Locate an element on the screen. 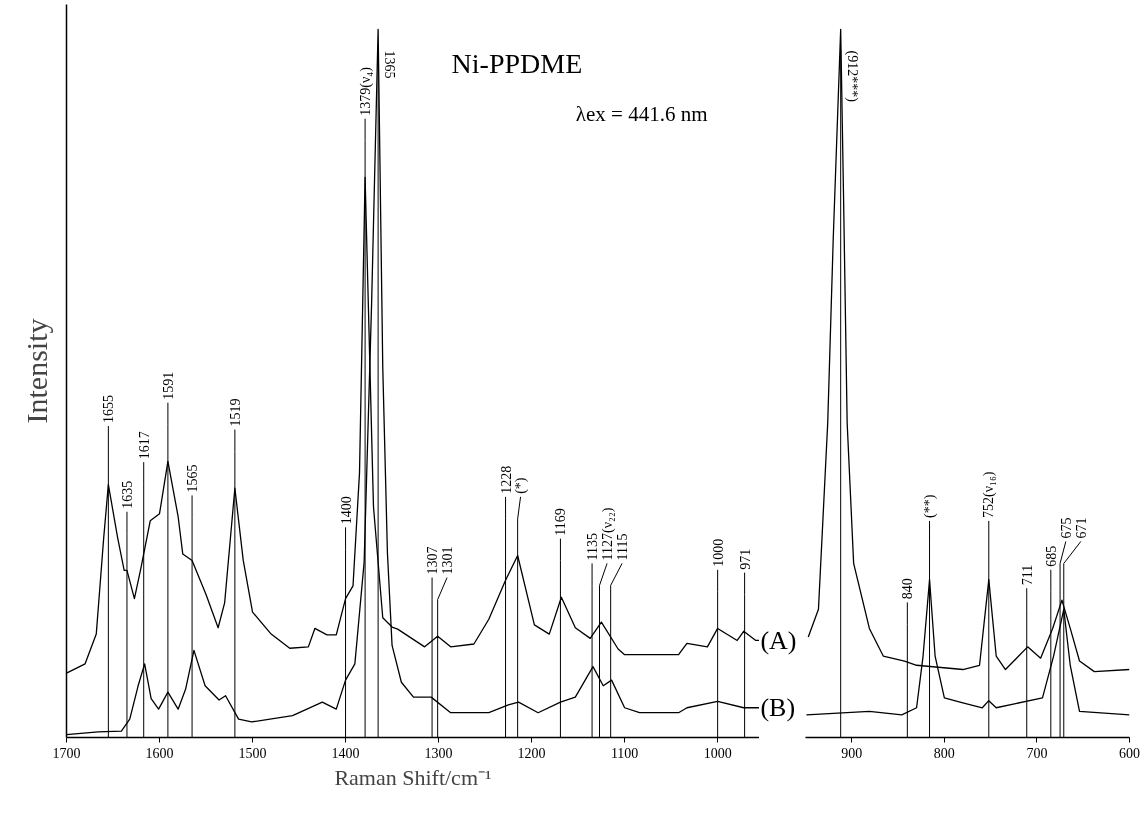 The width and height of the screenshot is (1148, 819). ref-line-label: 1591 is located at coordinates (168, 385).